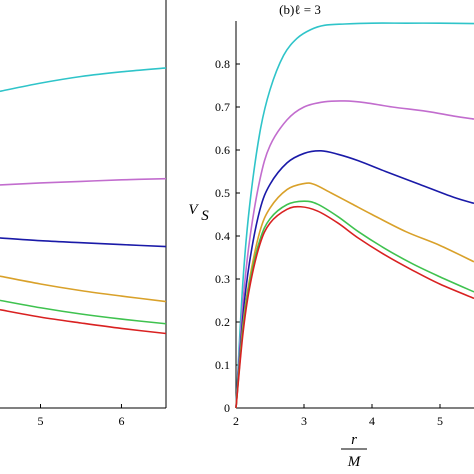  What do you see at coordinates (205, 216) in the screenshot?
I see `y-axis-label-subscript: S` at bounding box center [205, 216].